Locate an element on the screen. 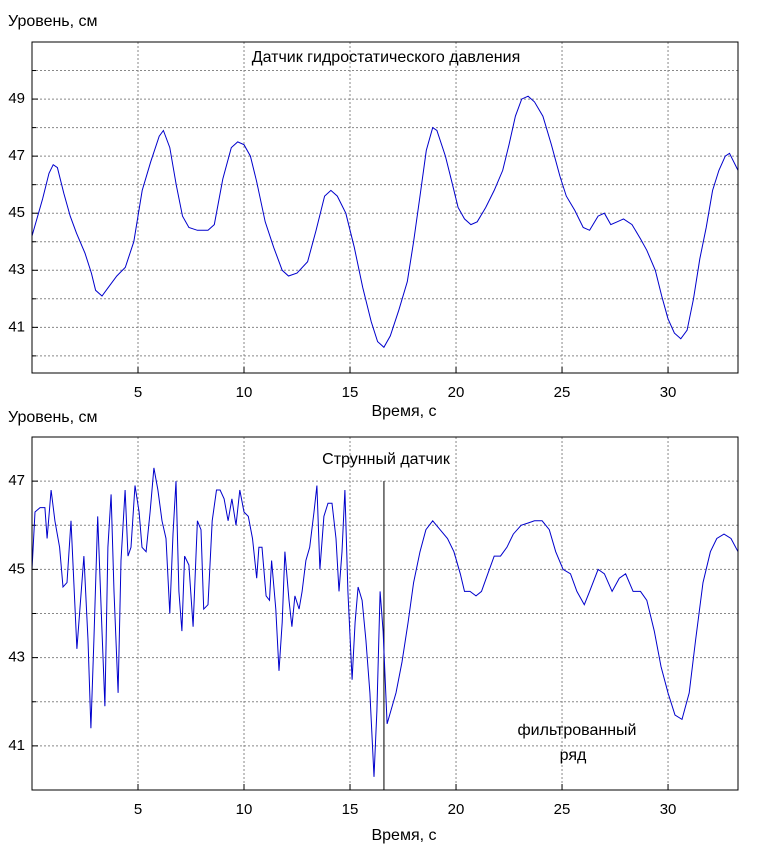 The image size is (773, 857). chart-title: Датчик гидростатического давления is located at coordinates (386, 57).